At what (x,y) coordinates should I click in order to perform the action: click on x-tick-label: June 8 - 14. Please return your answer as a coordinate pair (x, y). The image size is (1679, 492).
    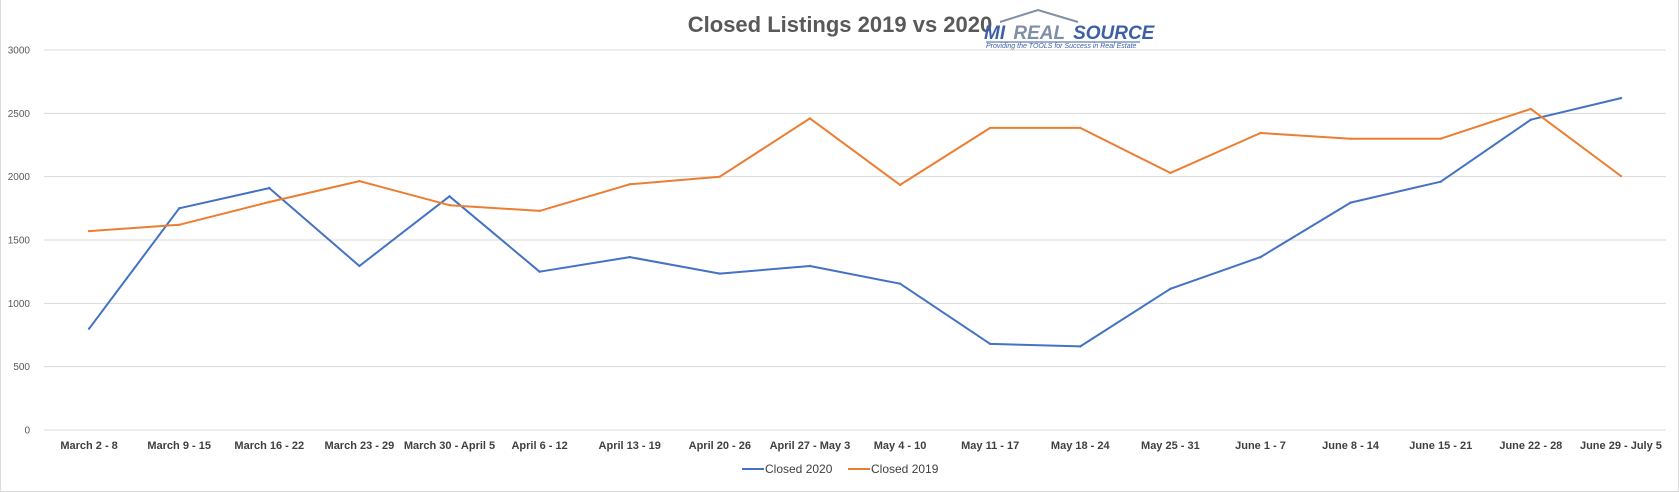
    Looking at the image, I should click on (1351, 446).